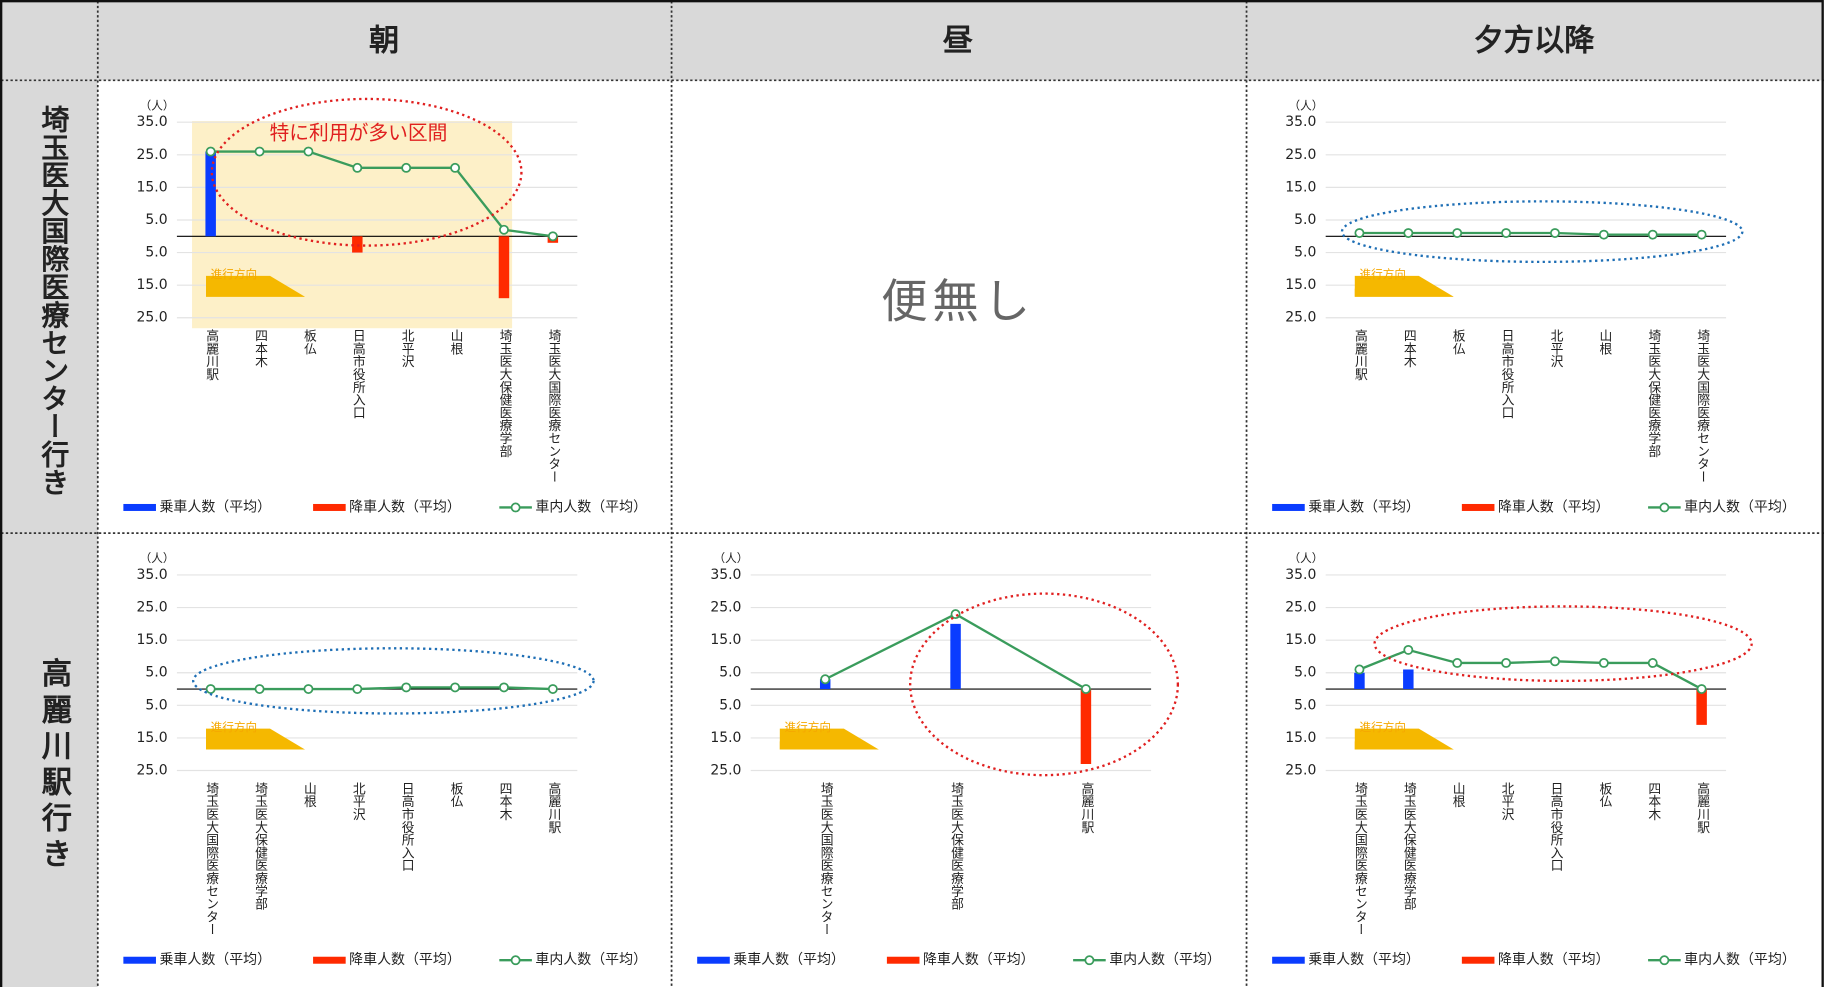  What do you see at coordinates (359, 132) in the screenshot?
I see `annotation: 特に利用が多い区間` at bounding box center [359, 132].